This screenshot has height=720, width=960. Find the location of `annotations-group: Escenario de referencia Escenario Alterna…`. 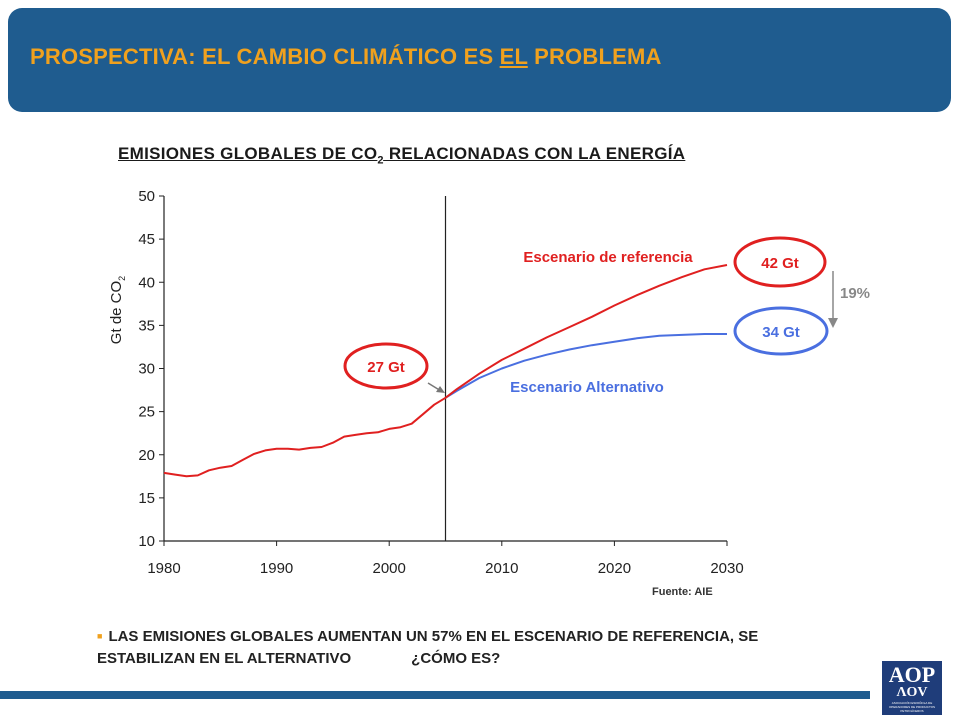

annotations-group: Escenario de referencia Escenario Alterna… is located at coordinates (606, 316).